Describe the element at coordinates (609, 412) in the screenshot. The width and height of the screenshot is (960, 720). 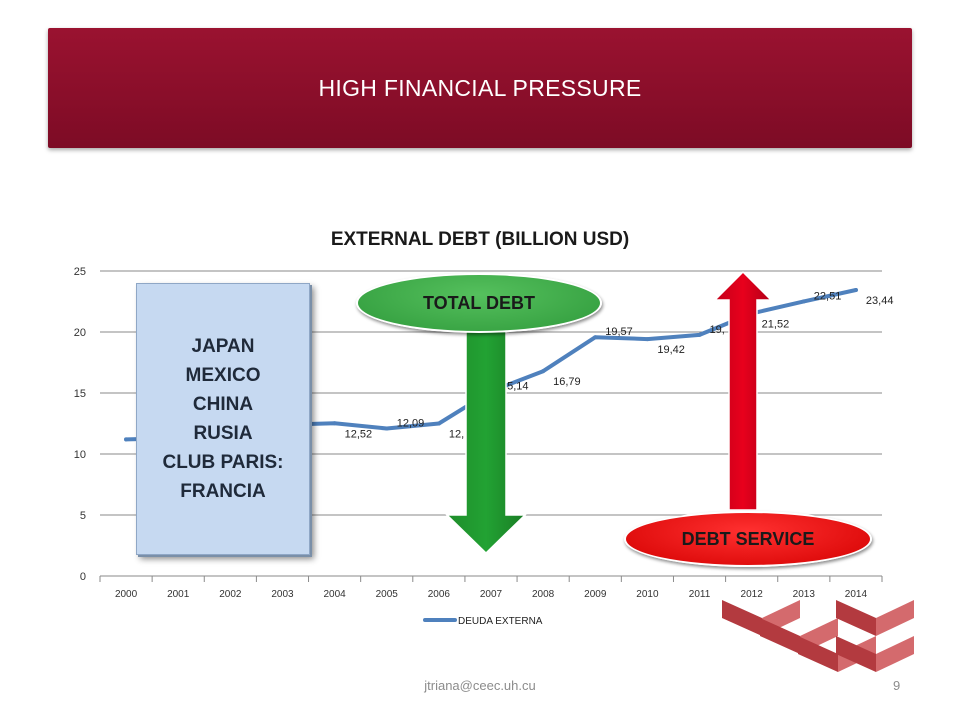
I see `chart-arrows` at that location.